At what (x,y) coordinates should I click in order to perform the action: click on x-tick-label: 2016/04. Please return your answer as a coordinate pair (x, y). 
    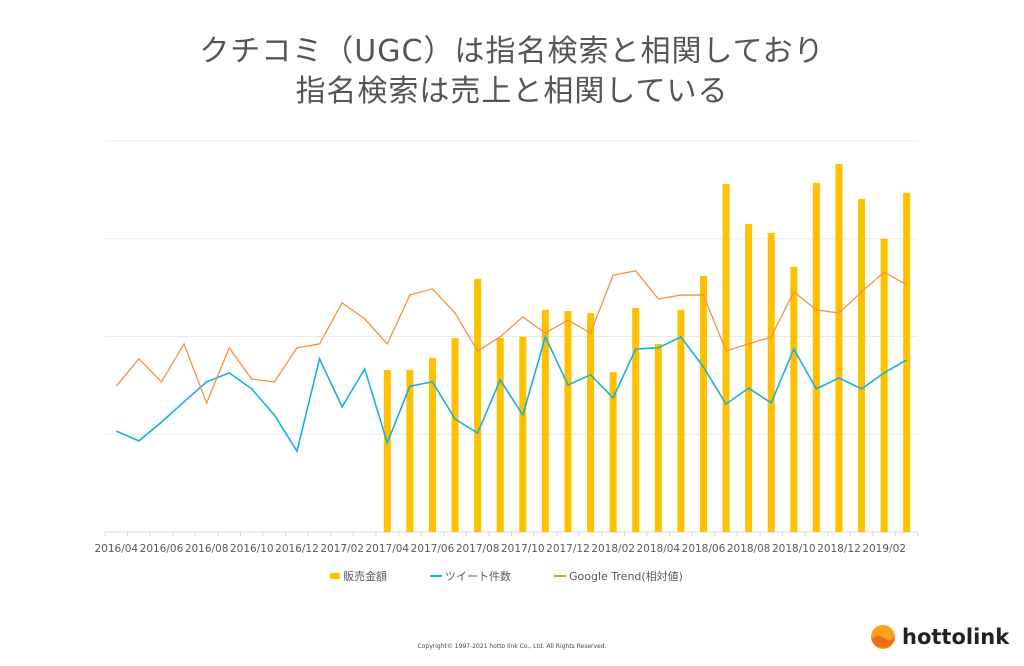
    Looking at the image, I should click on (116, 549).